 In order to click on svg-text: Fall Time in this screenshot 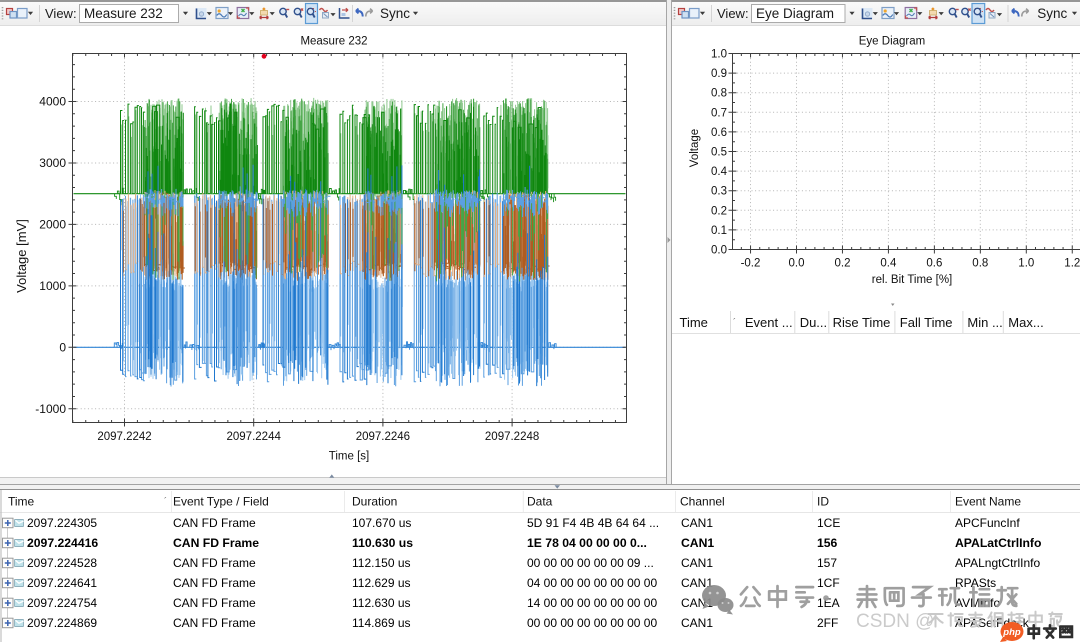, I will do `click(926, 322)`.